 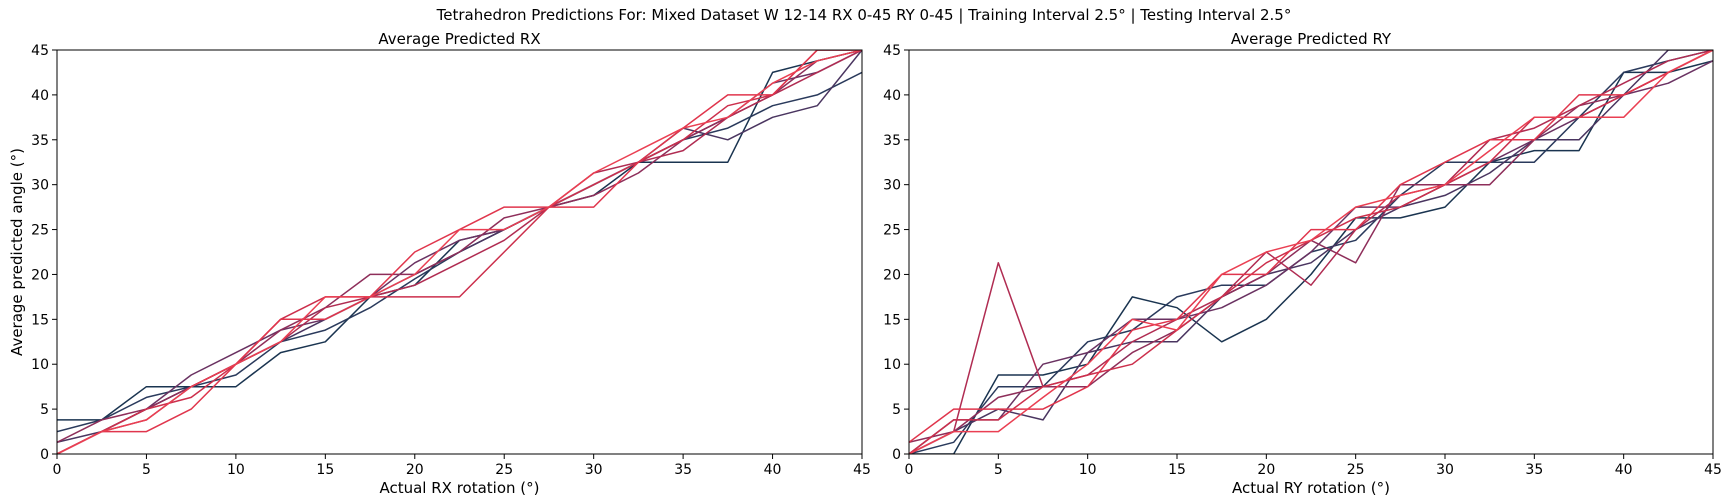 What do you see at coordinates (1311, 39) in the screenshot?
I see `chart-title: Average Predicted RY` at bounding box center [1311, 39].